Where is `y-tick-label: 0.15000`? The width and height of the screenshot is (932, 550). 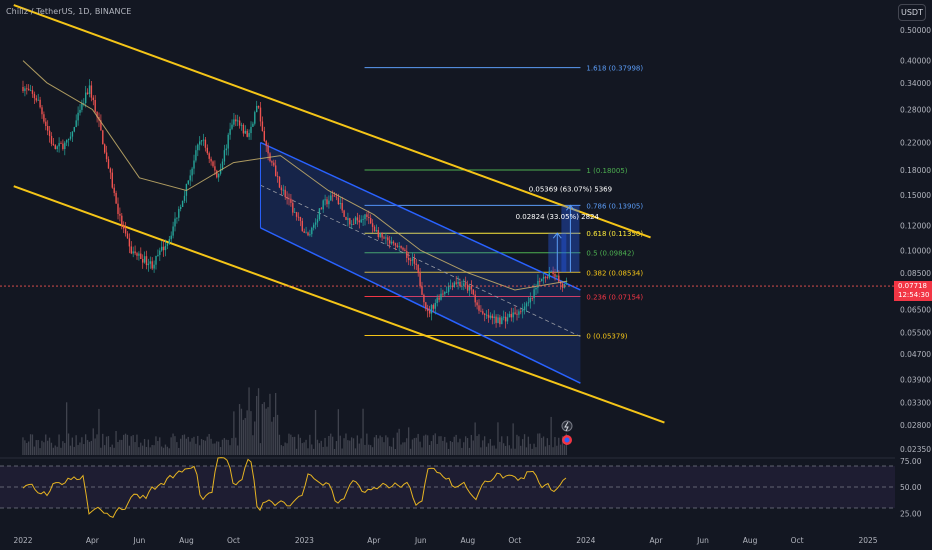
y-tick-label: 0.15000 is located at coordinates (915, 195).